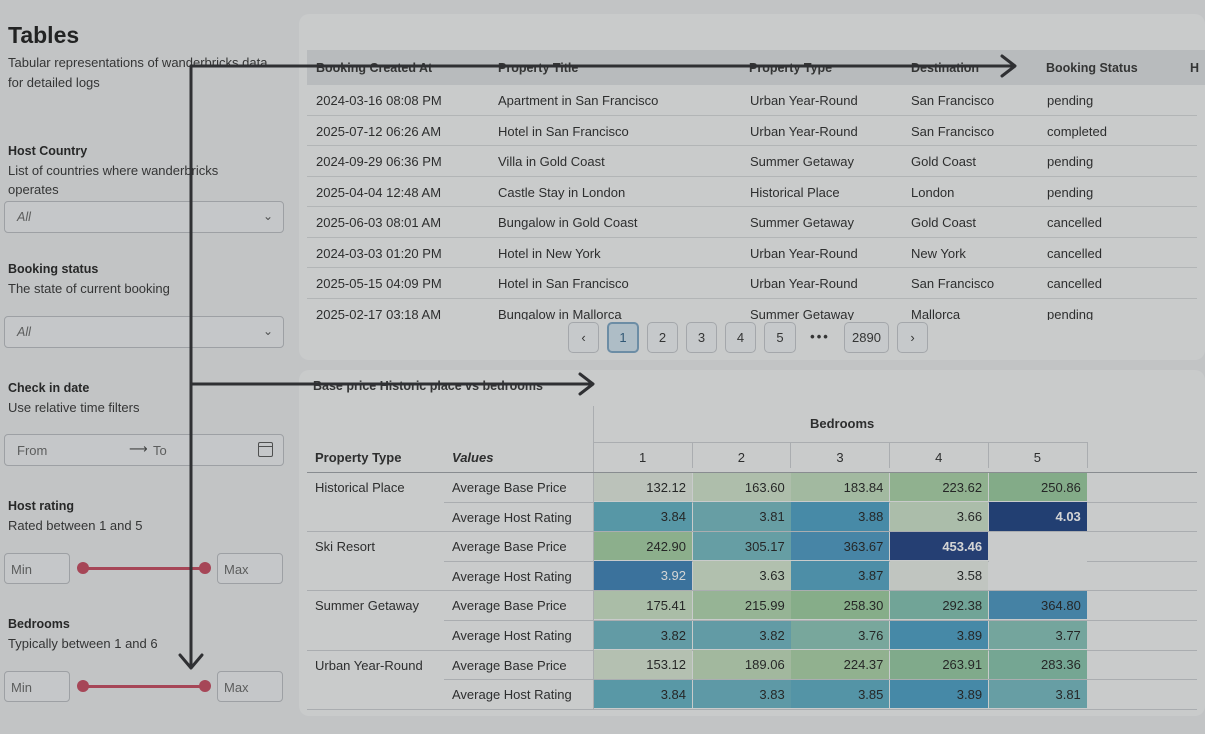  What do you see at coordinates (369, 665) in the screenshot?
I see `property-type-label: Urban Year-Round` at bounding box center [369, 665].